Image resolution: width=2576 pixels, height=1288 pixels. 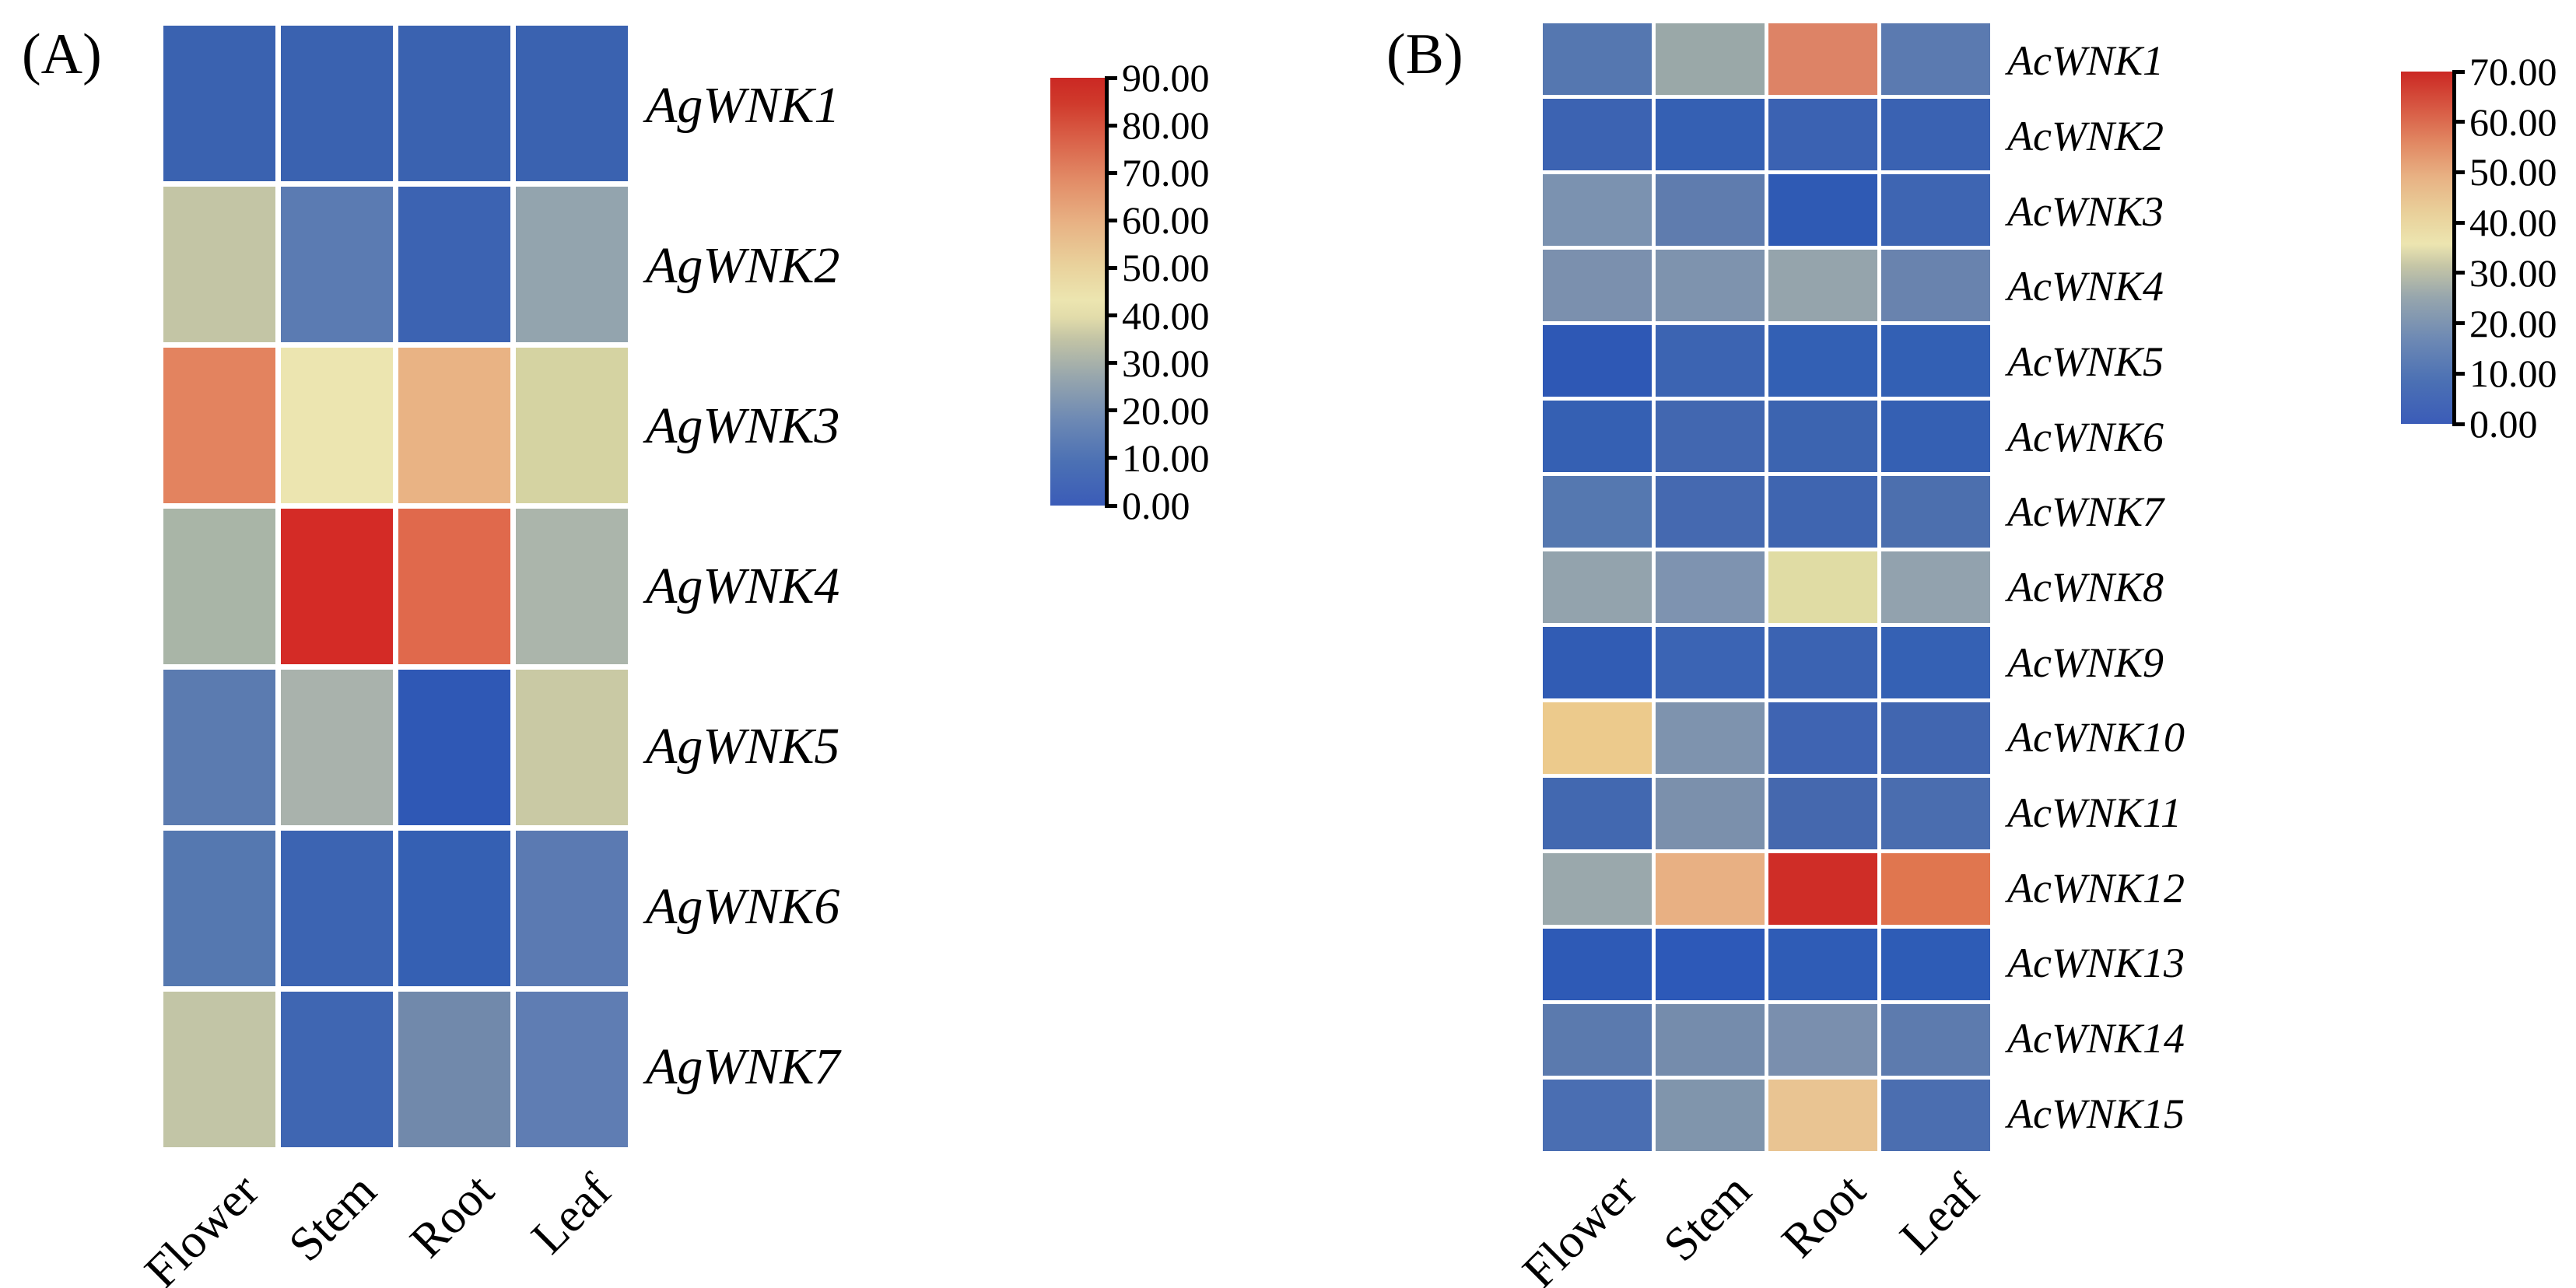 I want to click on heatmap-cell-AcWNK4-Stem, so click(x=1711, y=286).